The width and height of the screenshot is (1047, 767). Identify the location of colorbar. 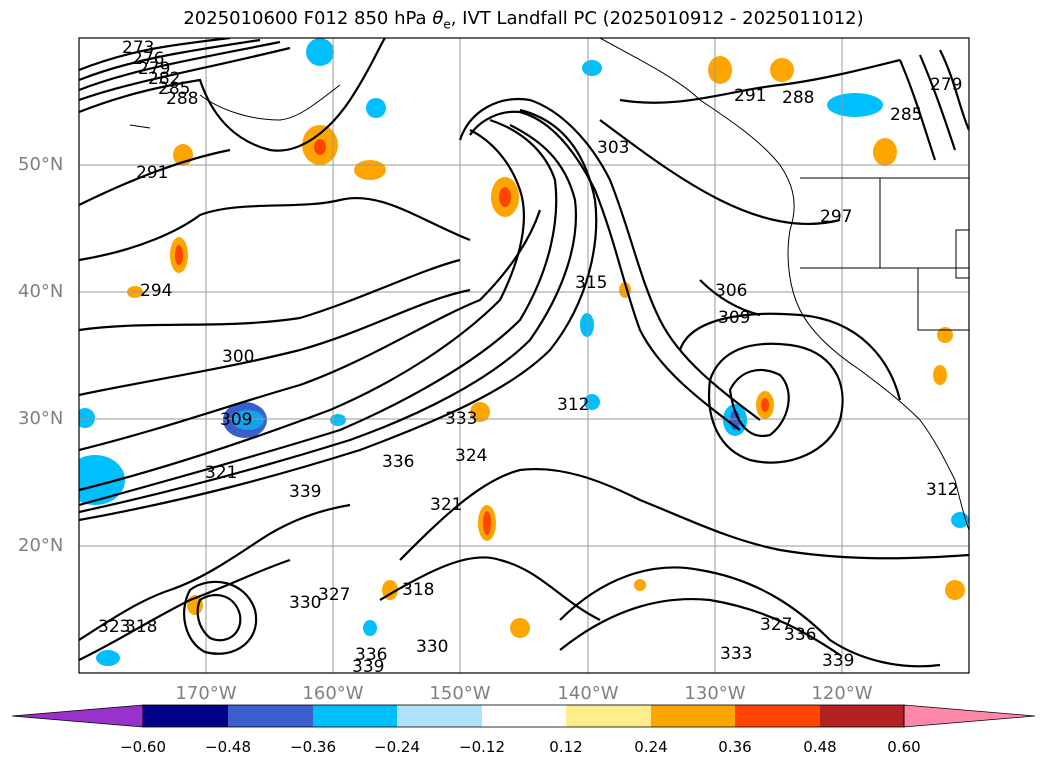
(523, 716).